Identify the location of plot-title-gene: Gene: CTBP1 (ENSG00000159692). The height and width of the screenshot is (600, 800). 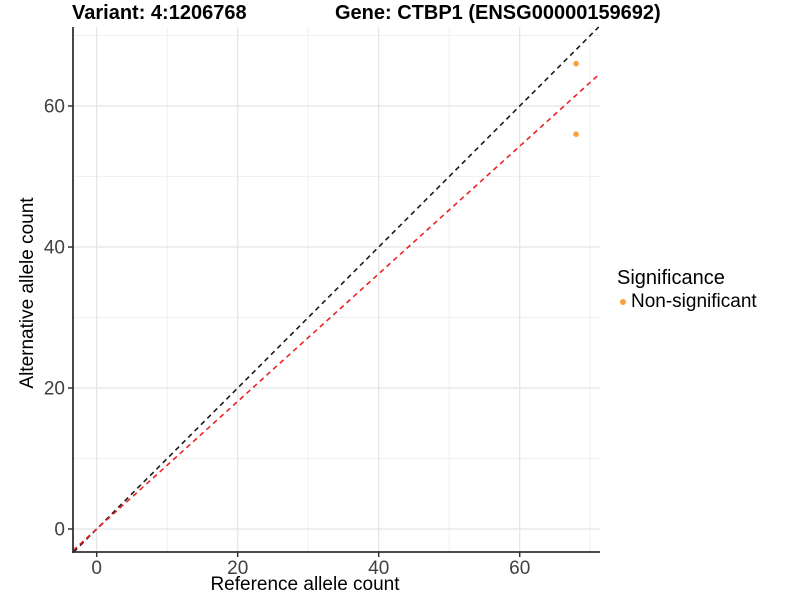
(498, 13).